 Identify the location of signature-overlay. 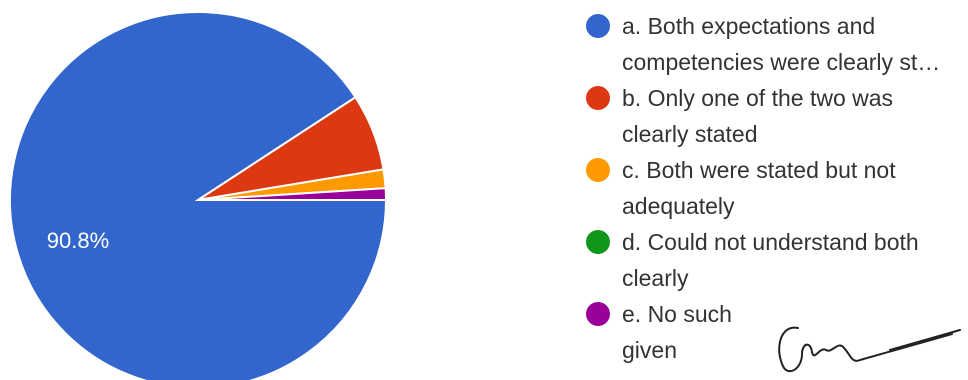
(858, 350).